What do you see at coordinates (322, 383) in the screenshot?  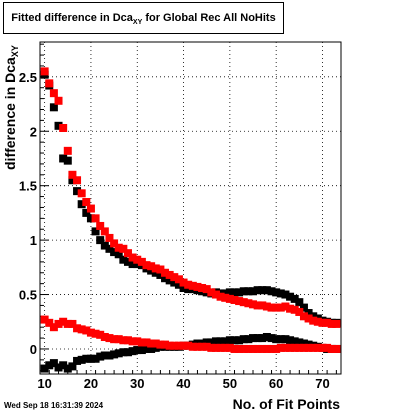 I see `x-tick-label: 70` at bounding box center [322, 383].